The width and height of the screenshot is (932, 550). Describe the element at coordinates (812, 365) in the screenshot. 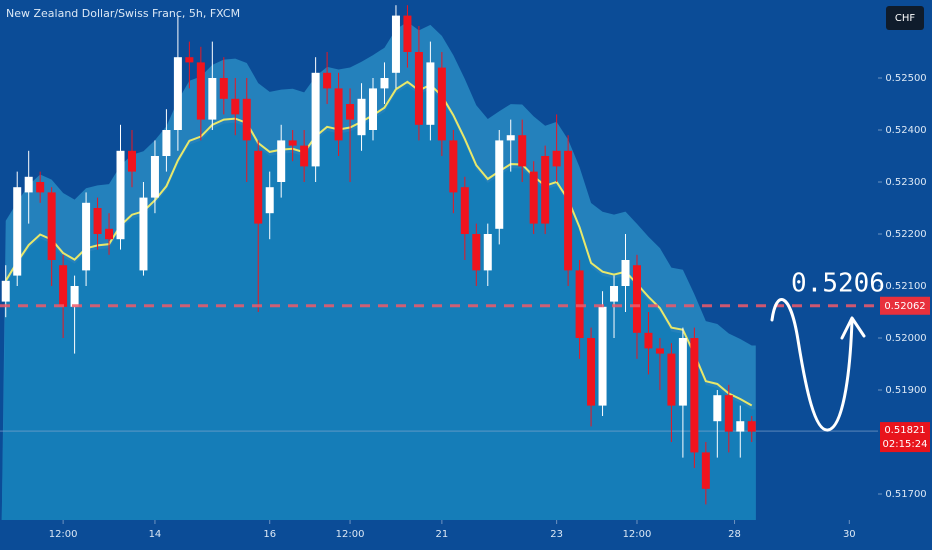

I see `annotation-curve` at that location.